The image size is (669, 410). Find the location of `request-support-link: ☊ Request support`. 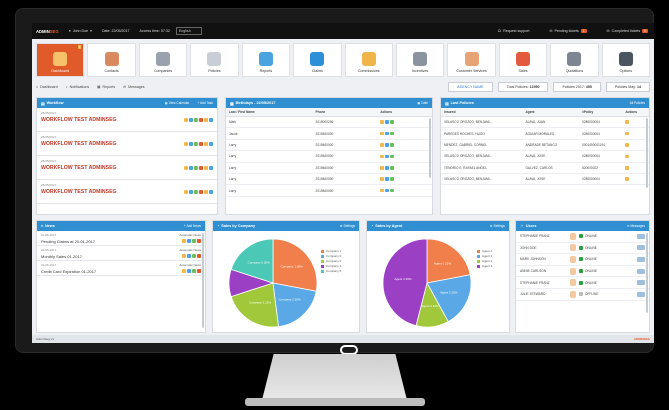

request-support-link: ☊ Request support is located at coordinates (513, 31).